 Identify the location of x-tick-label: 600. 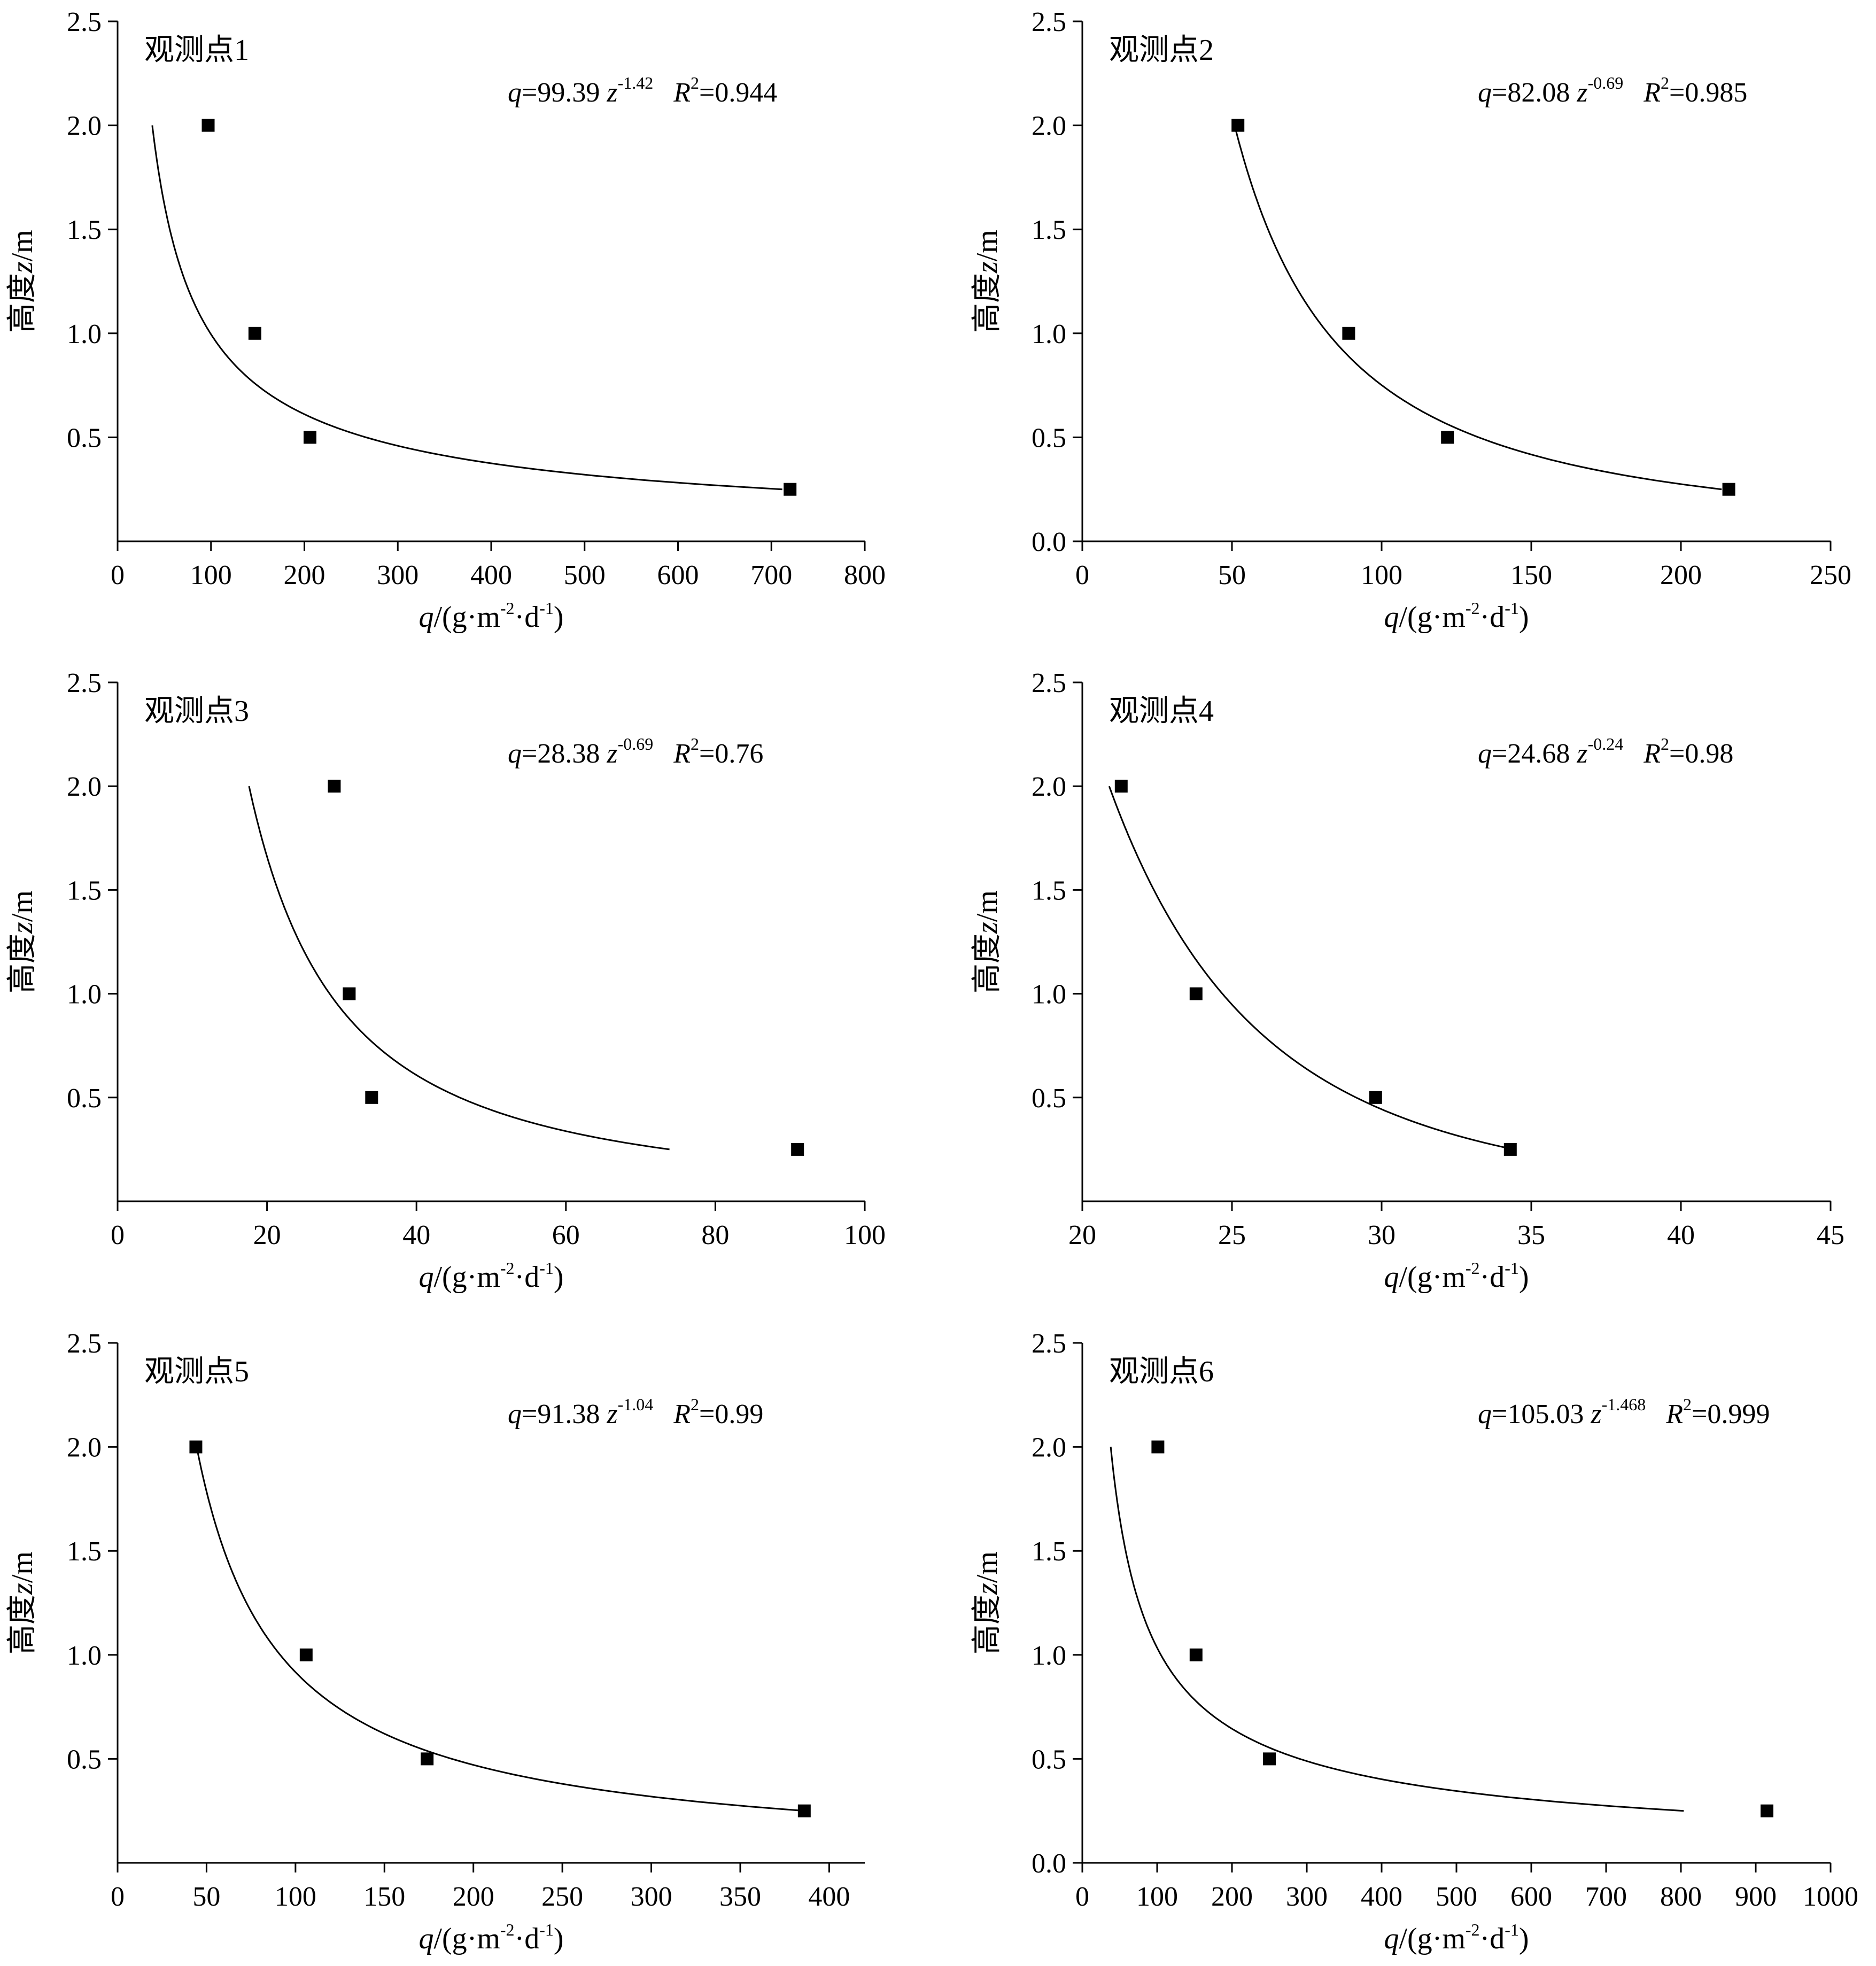
(678, 575).